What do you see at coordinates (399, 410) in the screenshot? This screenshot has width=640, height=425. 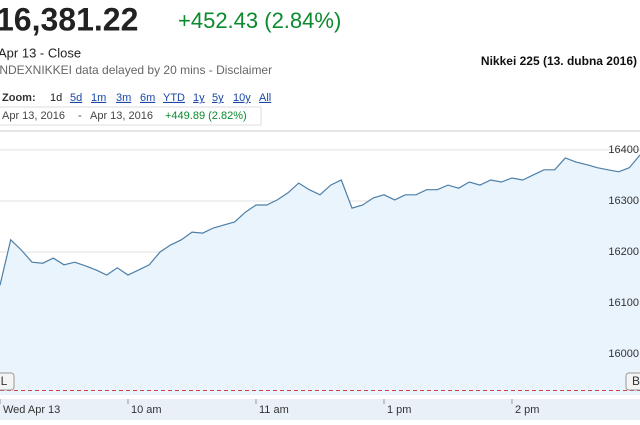 I see `x-tick-label: 1 pm` at bounding box center [399, 410].